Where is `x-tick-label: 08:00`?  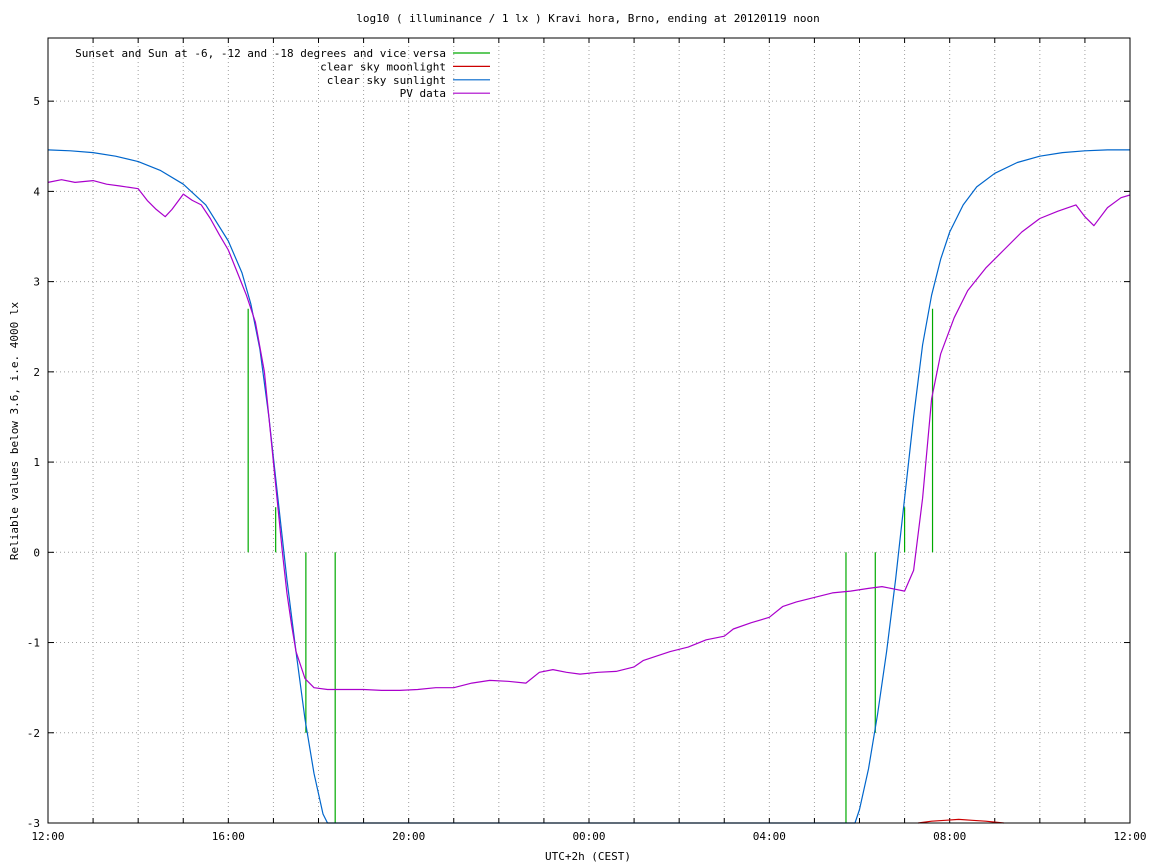
x-tick-label: 08:00 is located at coordinates (949, 836).